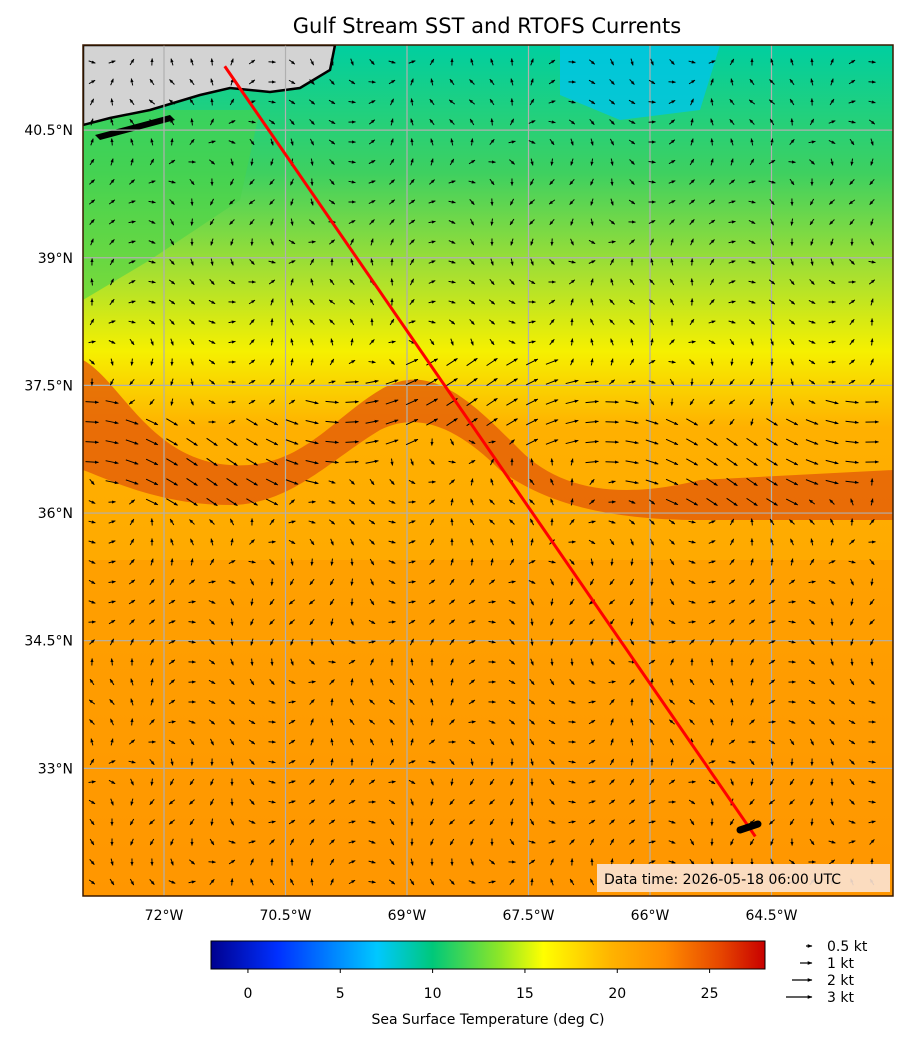 Image resolution: width=907 pixels, height=1044 pixels. I want to click on lat-tick-label: 36°N, so click(55, 514).